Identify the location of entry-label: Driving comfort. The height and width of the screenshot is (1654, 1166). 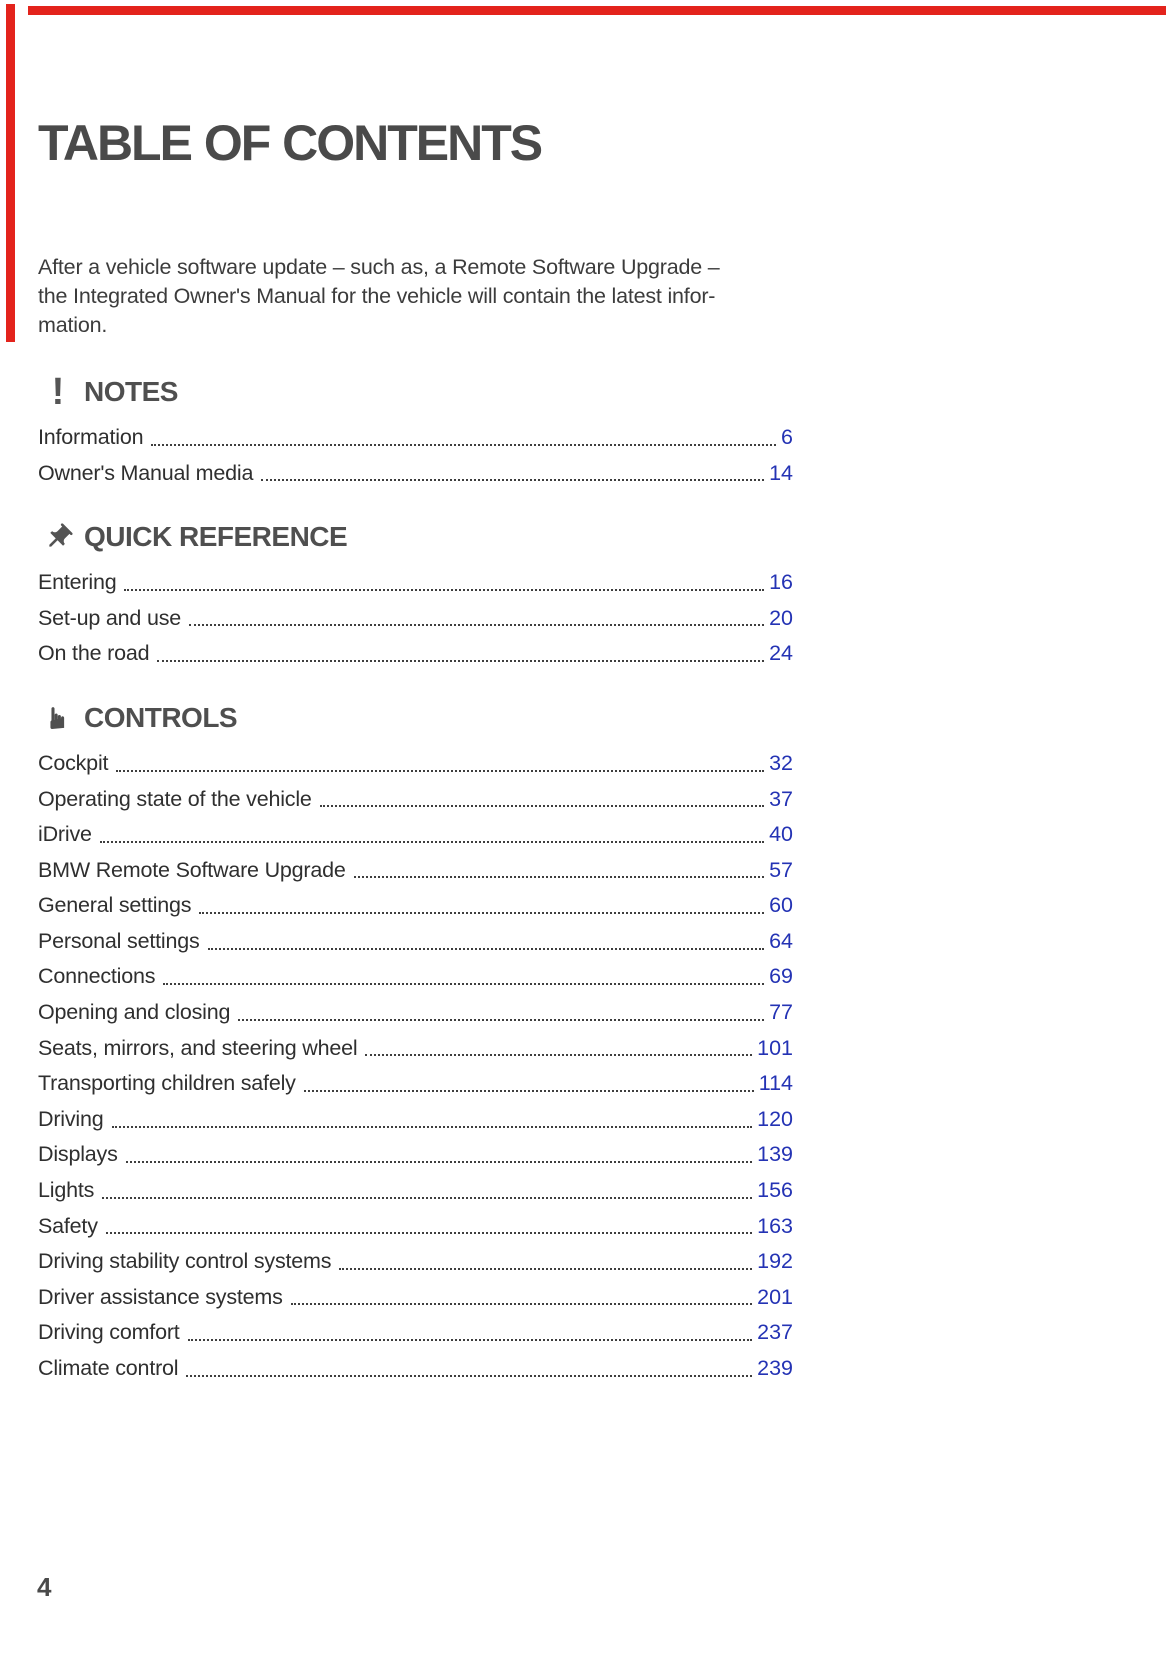
(109, 1332).